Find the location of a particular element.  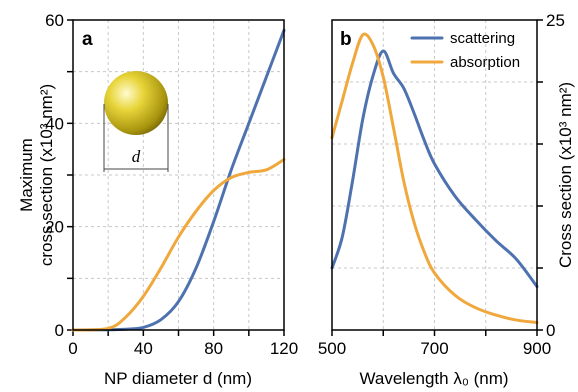

diameter-label: d is located at coordinates (136, 156).